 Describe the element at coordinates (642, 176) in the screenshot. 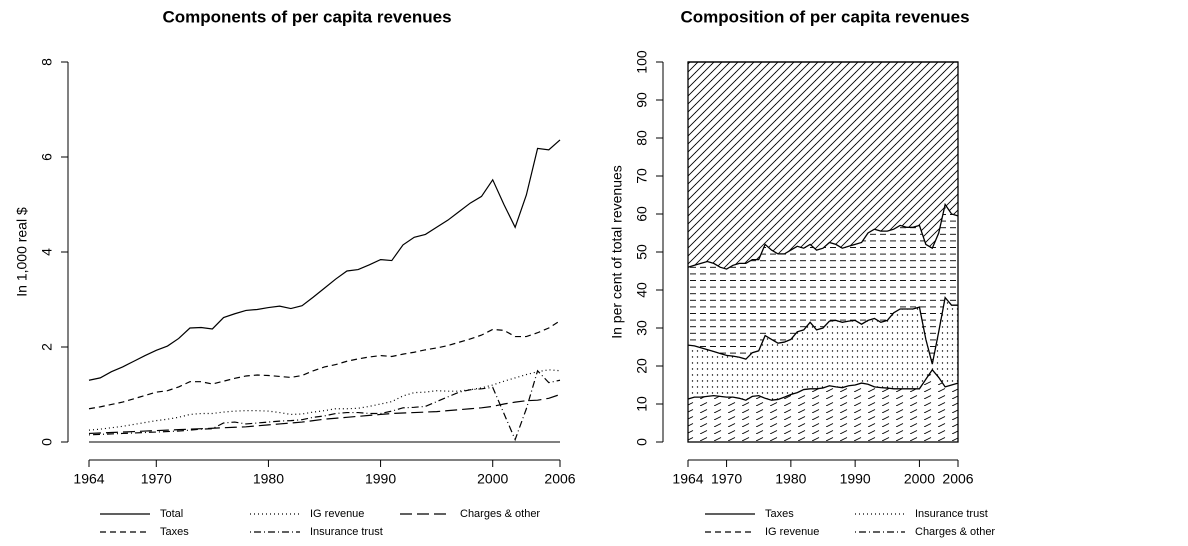

I see `y-tick-label: 70` at that location.